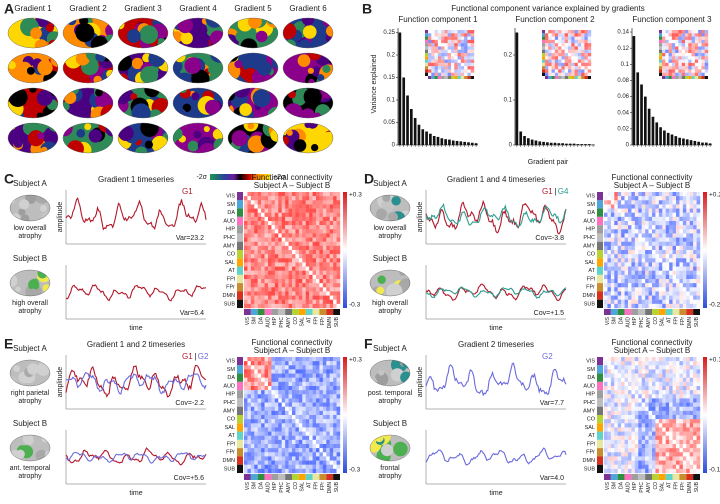 This screenshot has width=720, height=504. I want to click on timeseries-line, so click(136, 381).